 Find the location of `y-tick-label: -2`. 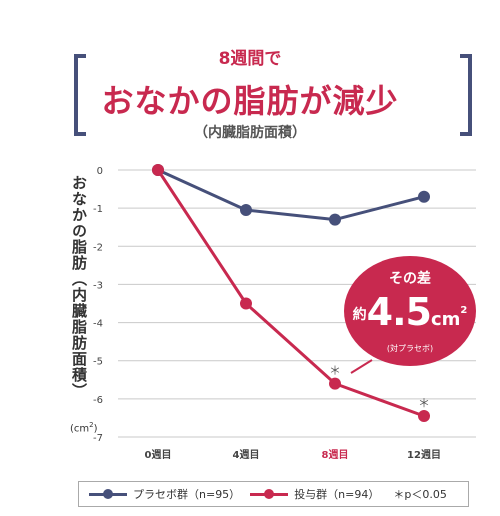

y-tick-label: -2 is located at coordinates (98, 247).